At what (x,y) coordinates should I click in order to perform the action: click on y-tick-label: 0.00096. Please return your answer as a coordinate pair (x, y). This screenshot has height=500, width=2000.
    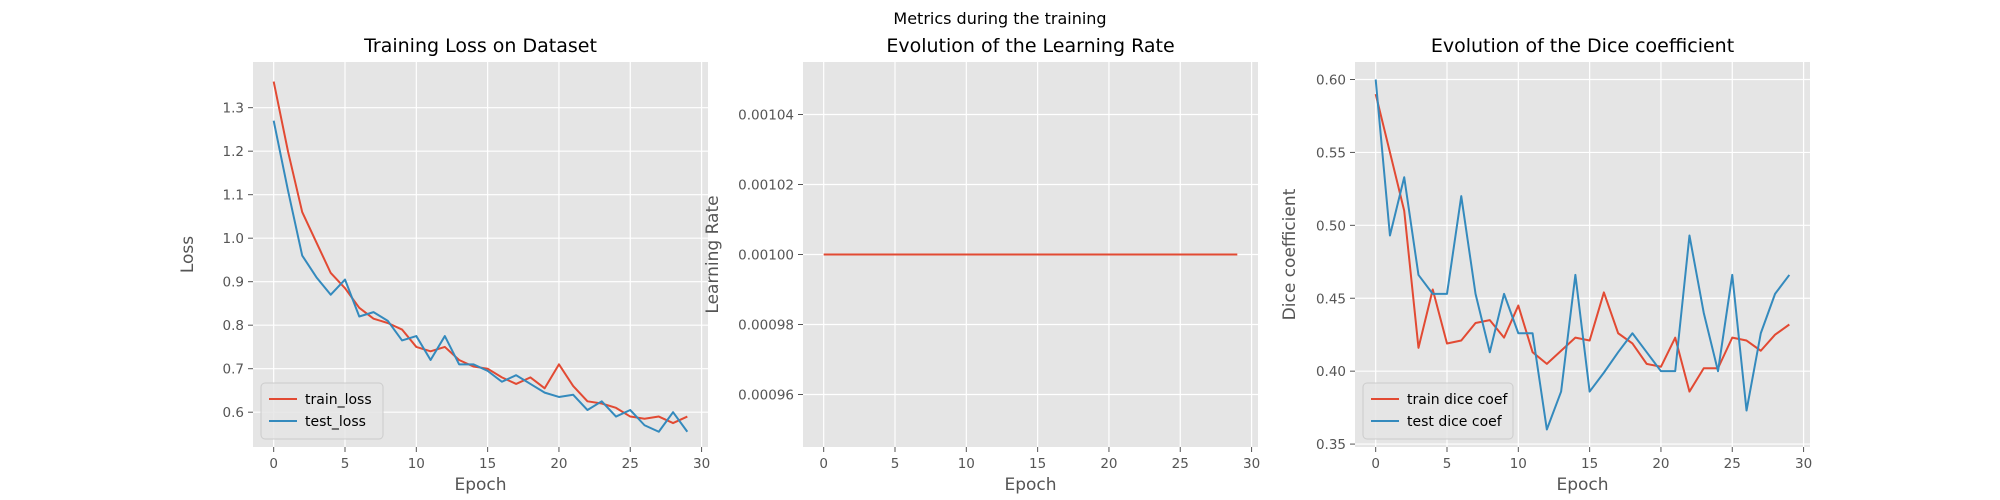
    Looking at the image, I should click on (766, 396).